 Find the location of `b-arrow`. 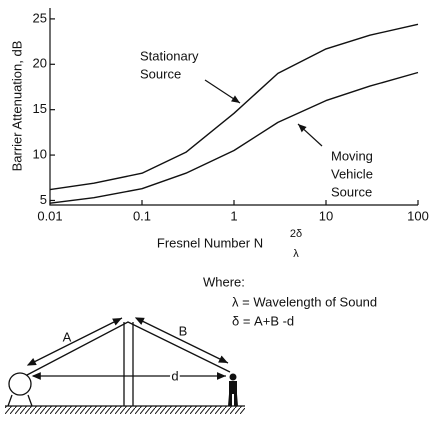

b-arrow is located at coordinates (181, 340).